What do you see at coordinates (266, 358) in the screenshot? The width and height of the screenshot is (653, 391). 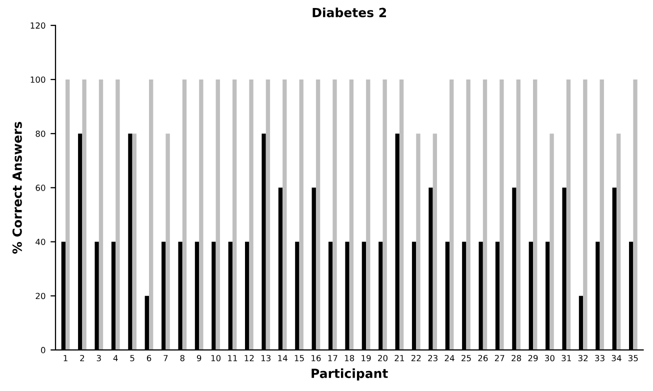 I see `x-tick-label: 13` at bounding box center [266, 358].